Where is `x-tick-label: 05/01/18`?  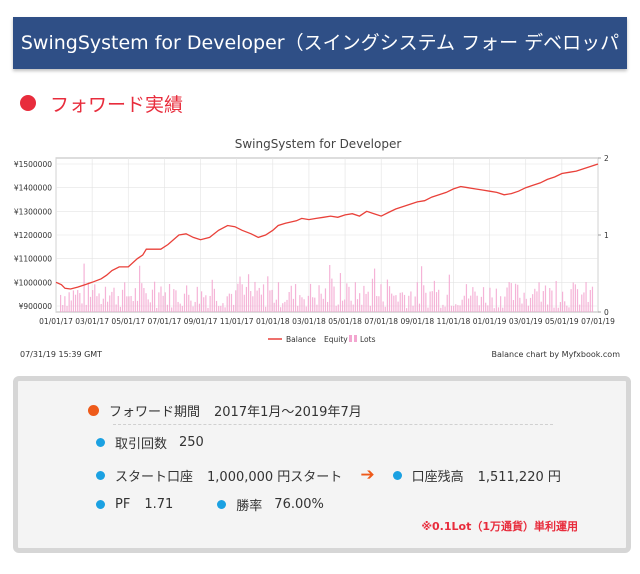
x-tick-label: 05/01/18 is located at coordinates (345, 321).